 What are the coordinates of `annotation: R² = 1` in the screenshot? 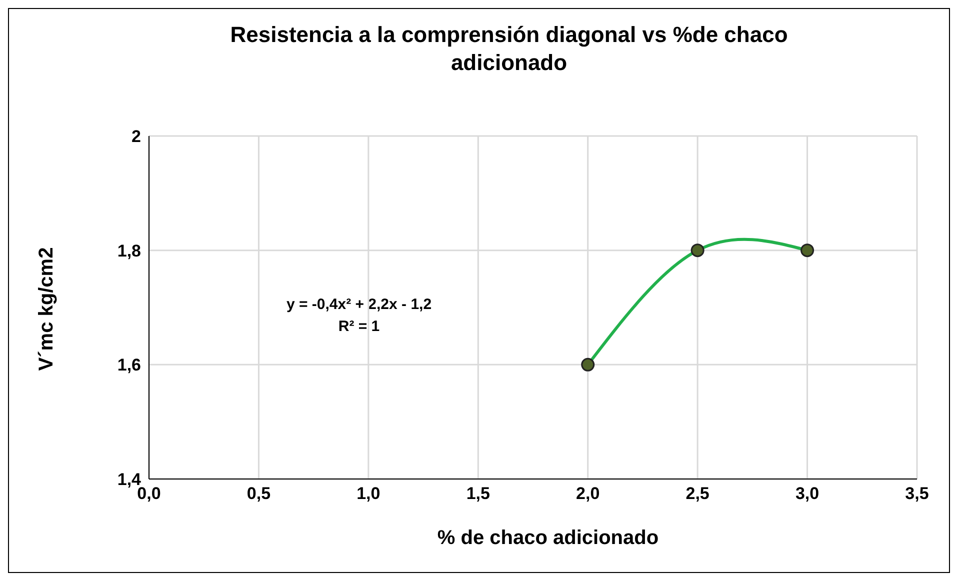 It's located at (359, 327).